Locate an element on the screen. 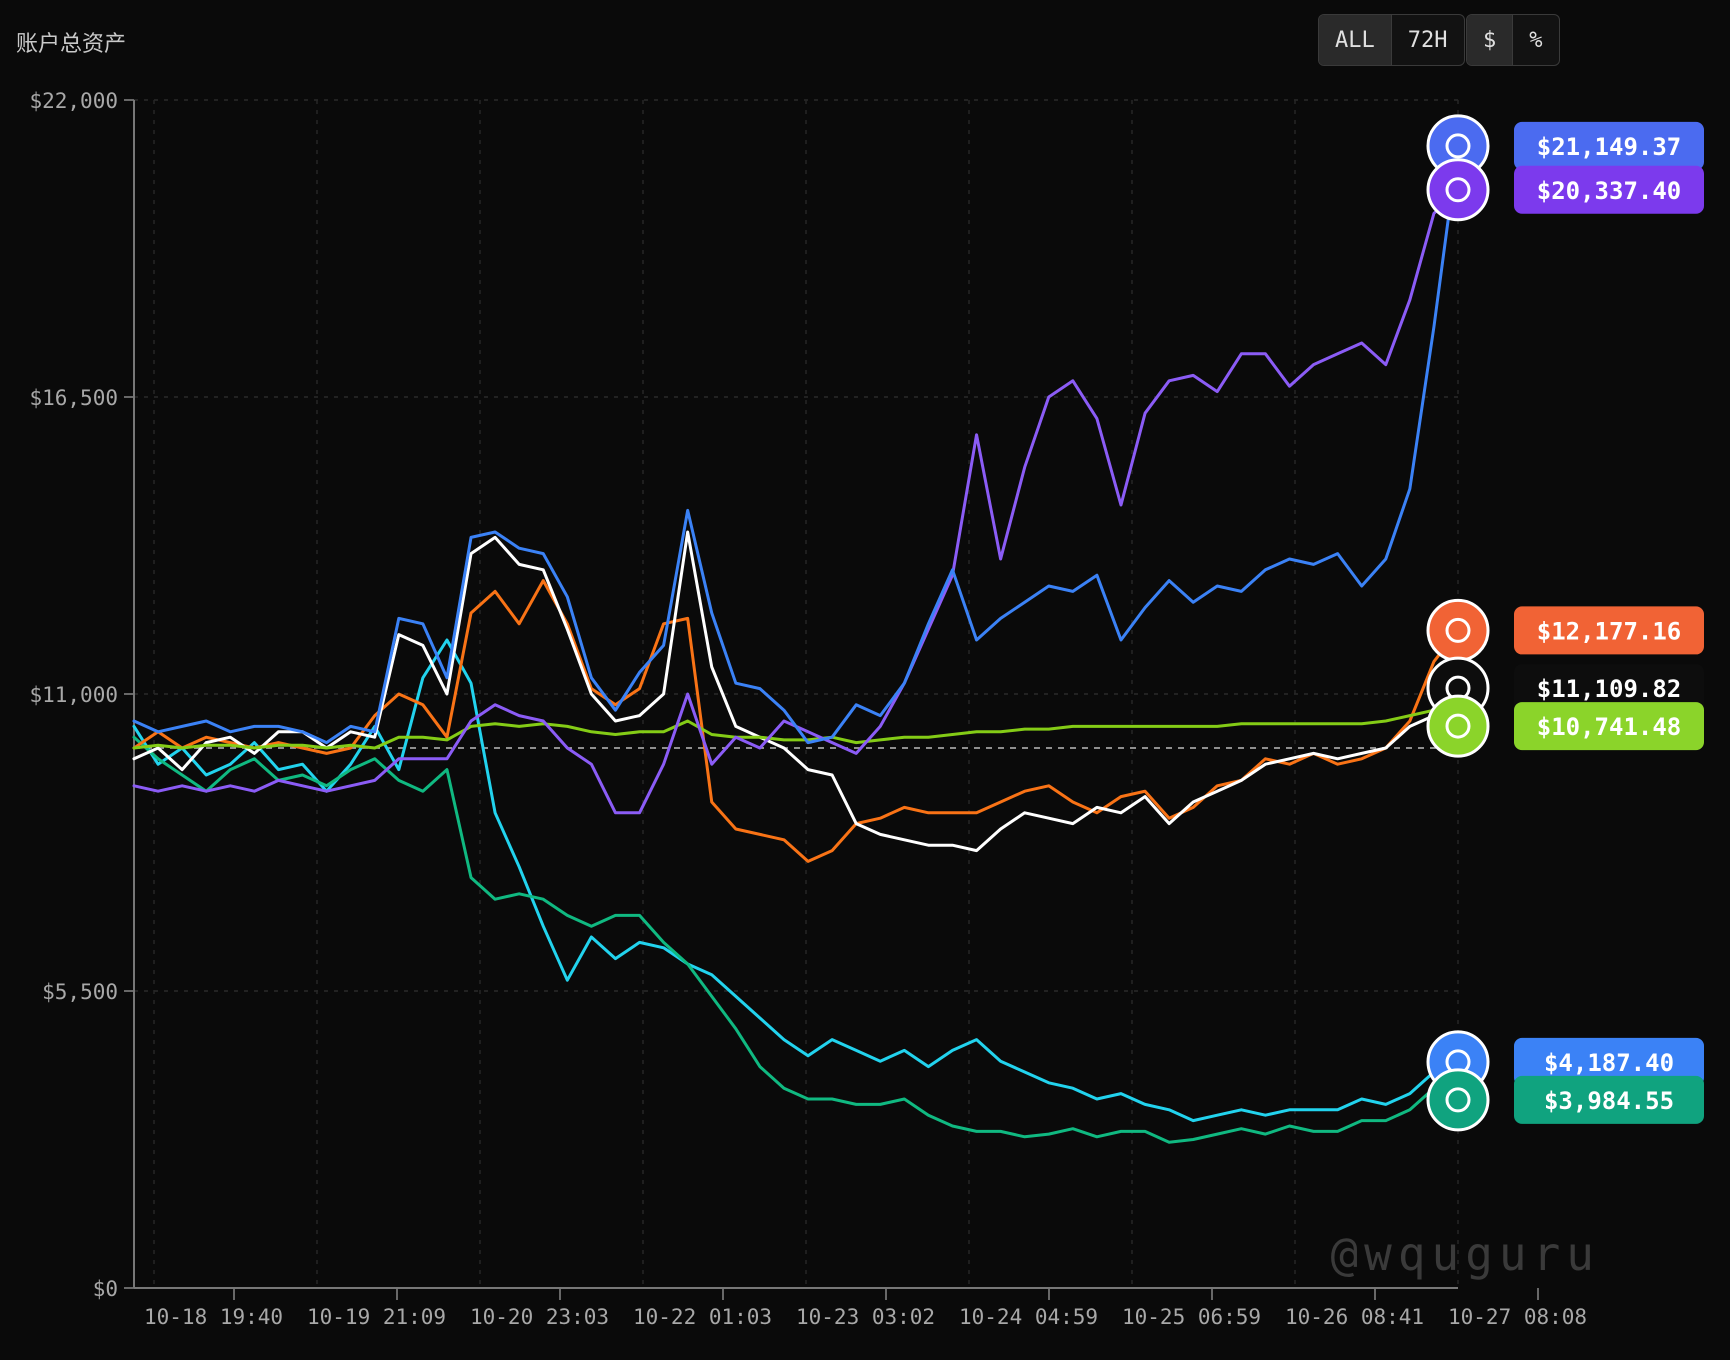 The height and width of the screenshot is (1360, 1730). x-tick-label: 10-23 03:02 is located at coordinates (865, 1317).